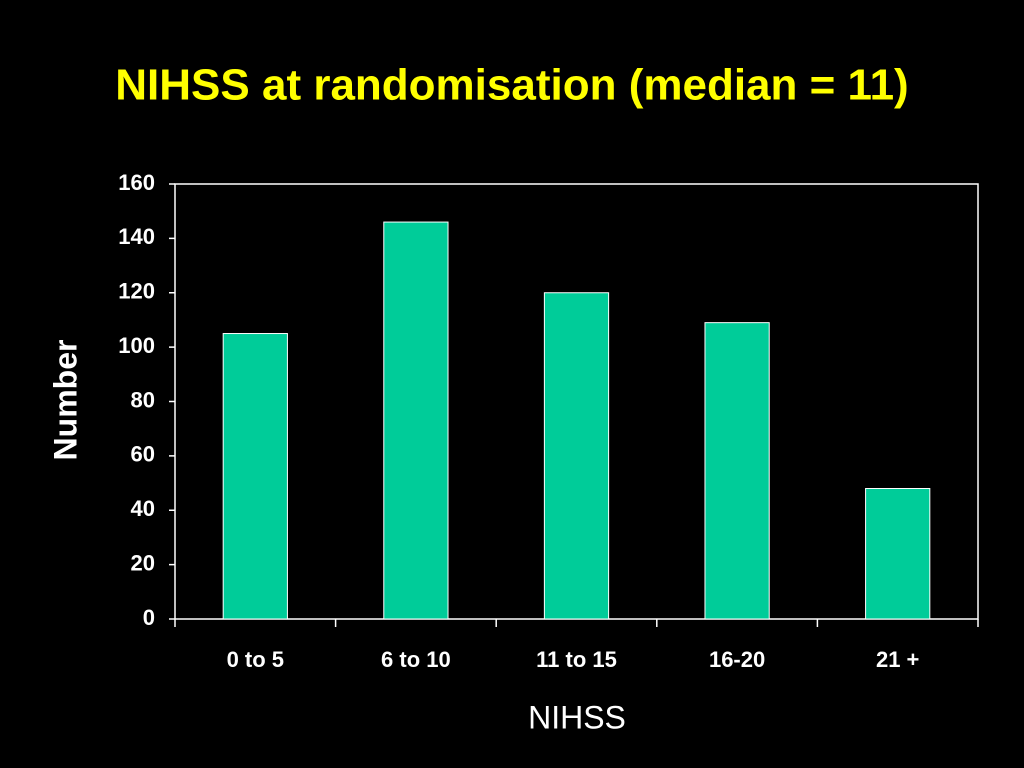 This screenshot has width=1024, height=768. What do you see at coordinates (136, 236) in the screenshot?
I see `y-tick-label: 140` at bounding box center [136, 236].